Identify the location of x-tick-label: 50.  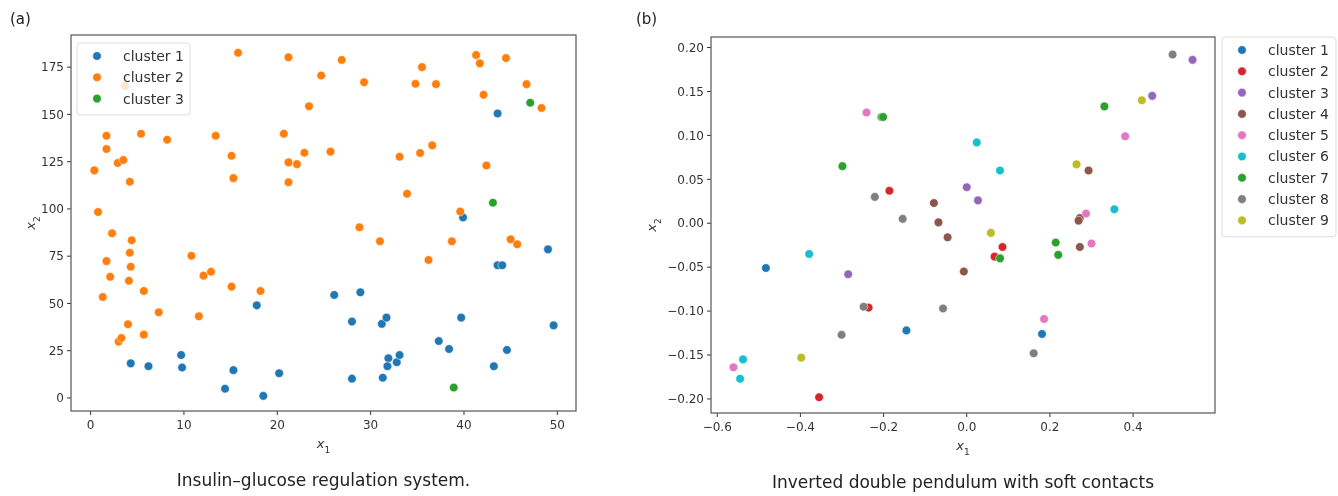
(557, 425).